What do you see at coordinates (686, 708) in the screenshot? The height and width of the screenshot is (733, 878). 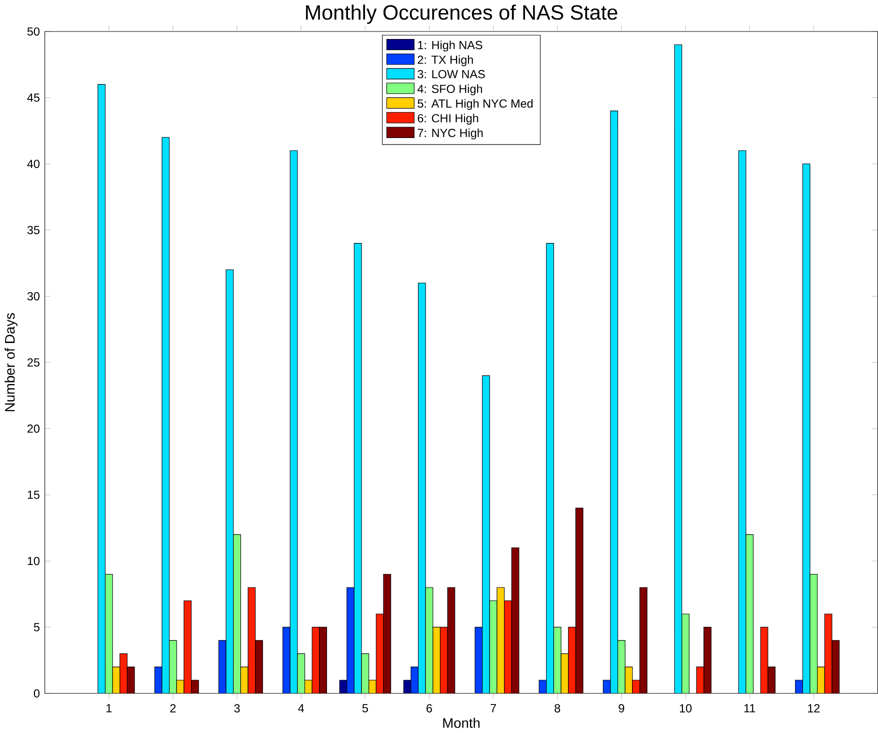 I see `x-tick-label: 10` at bounding box center [686, 708].